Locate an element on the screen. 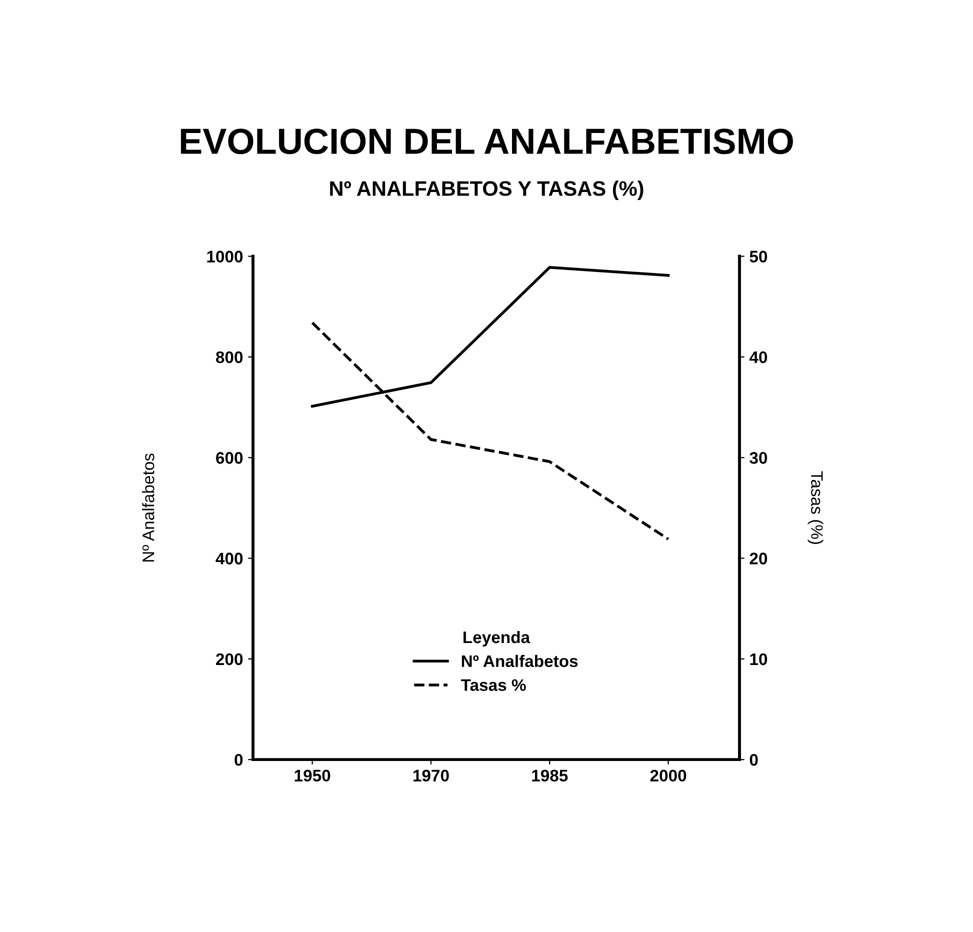 The width and height of the screenshot is (973, 932). chart-subtitle: Nº ANALFABETOS Y TASAS (%) is located at coordinates (487, 190).